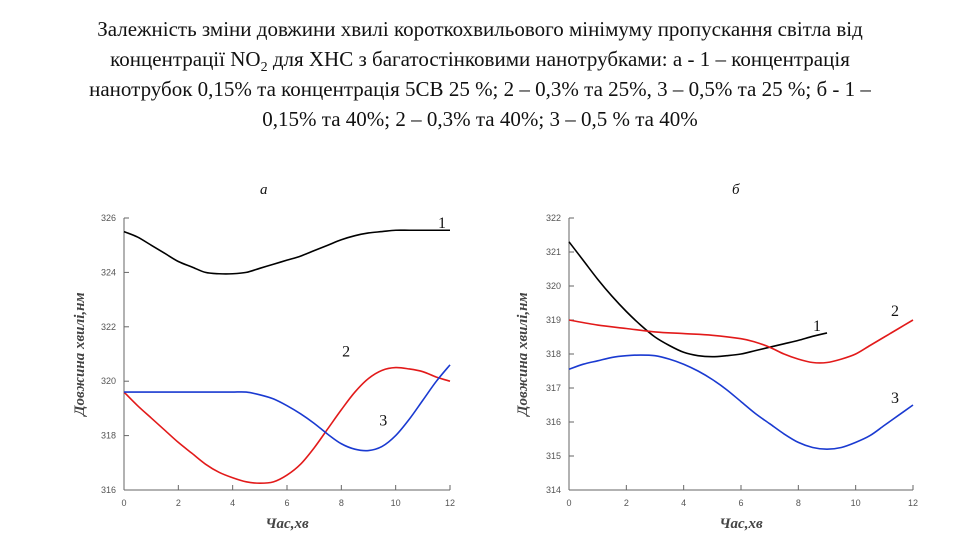  What do you see at coordinates (553, 252) in the screenshot?
I see `y-tick-label: 321` at bounding box center [553, 252].